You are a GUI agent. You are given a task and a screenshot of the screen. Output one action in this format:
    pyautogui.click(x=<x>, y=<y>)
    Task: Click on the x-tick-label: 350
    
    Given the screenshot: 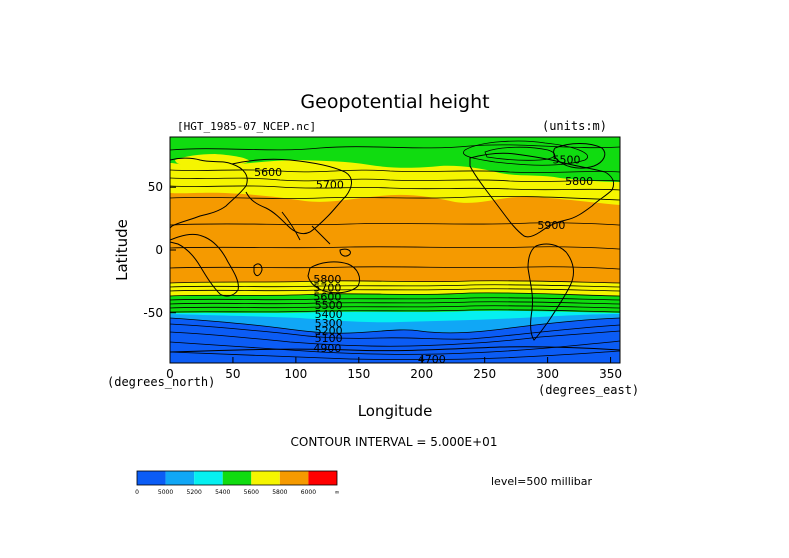 What is the action you would take?
    pyautogui.click(x=610, y=374)
    